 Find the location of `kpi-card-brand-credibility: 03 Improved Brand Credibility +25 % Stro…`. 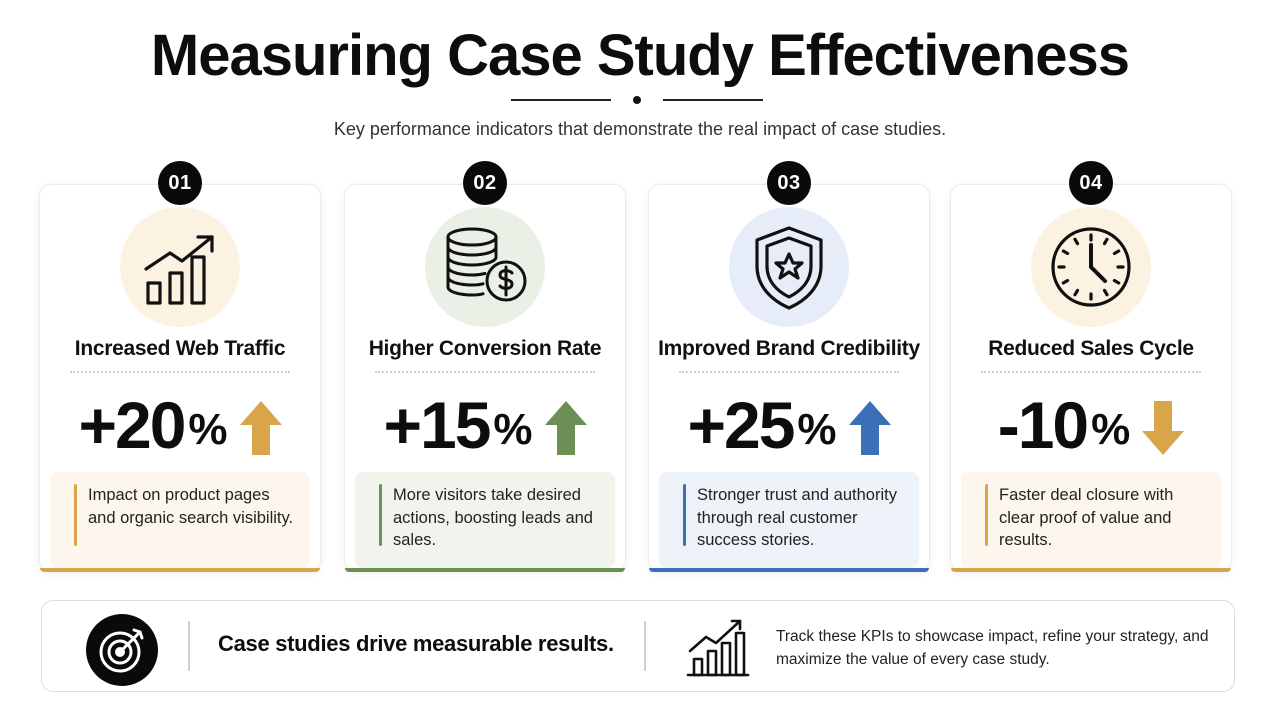

kpi-card-brand-credibility: 03 Improved Brand Credibility +25 % Stro… is located at coordinates (789, 378).